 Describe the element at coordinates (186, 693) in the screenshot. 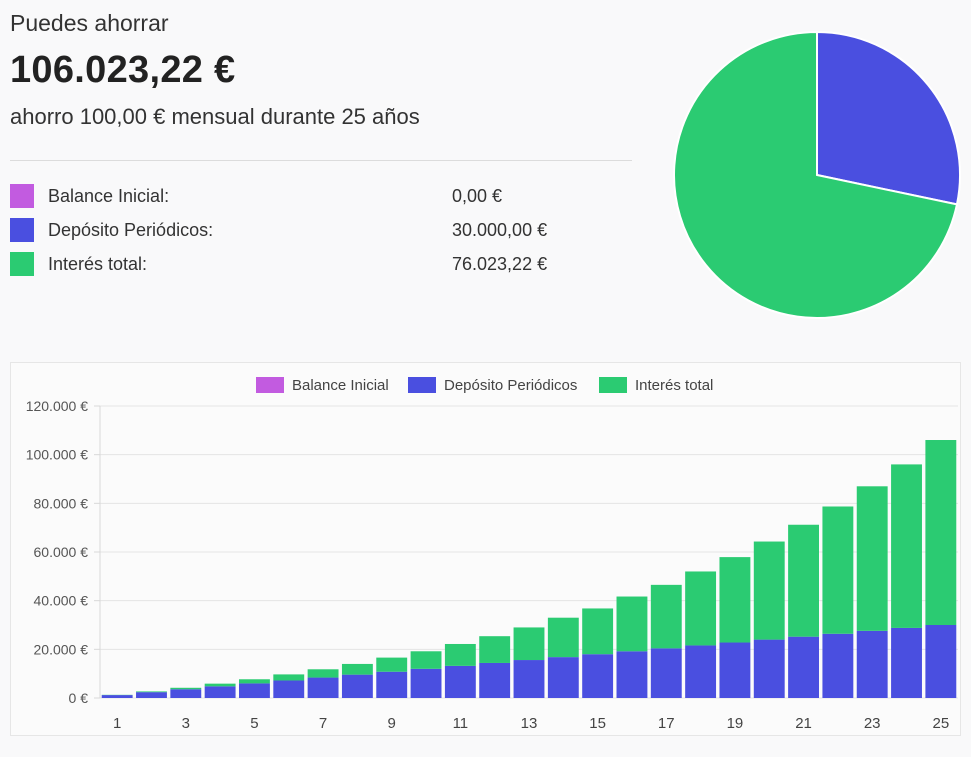

I see `bar-depósito-periódicos-3` at that location.